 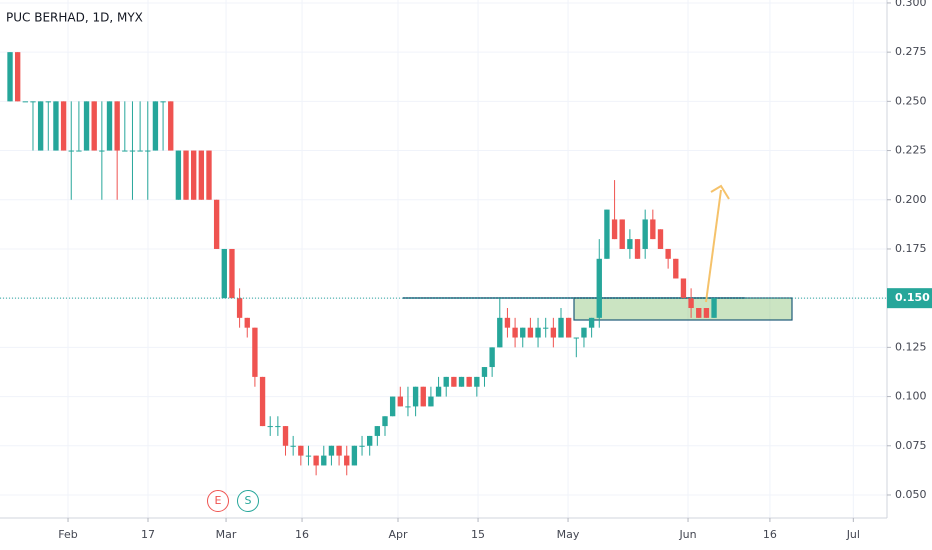 What do you see at coordinates (67, 534) in the screenshot?
I see `x-tick-label: Feb` at bounding box center [67, 534].